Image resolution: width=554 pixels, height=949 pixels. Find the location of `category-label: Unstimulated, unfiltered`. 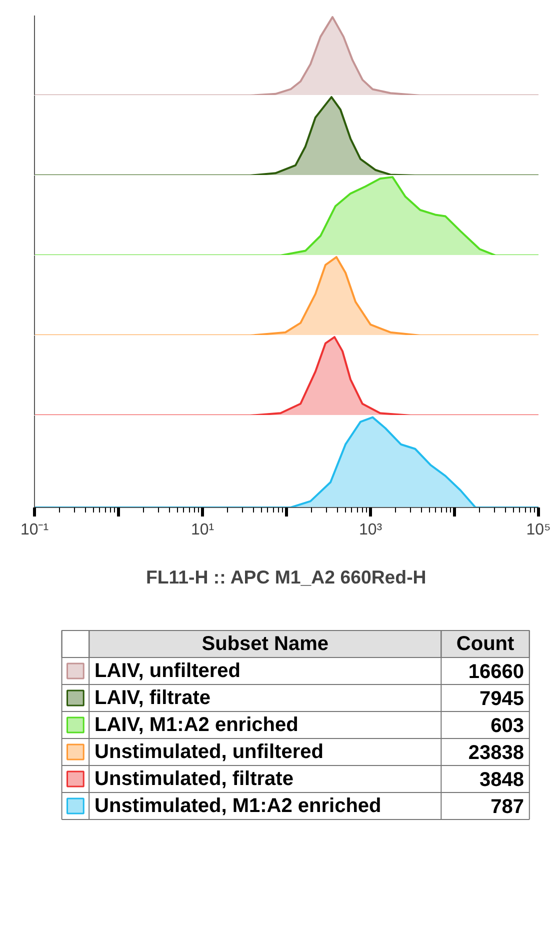

category-label: Unstimulated, unfiltered is located at coordinates (209, 752).